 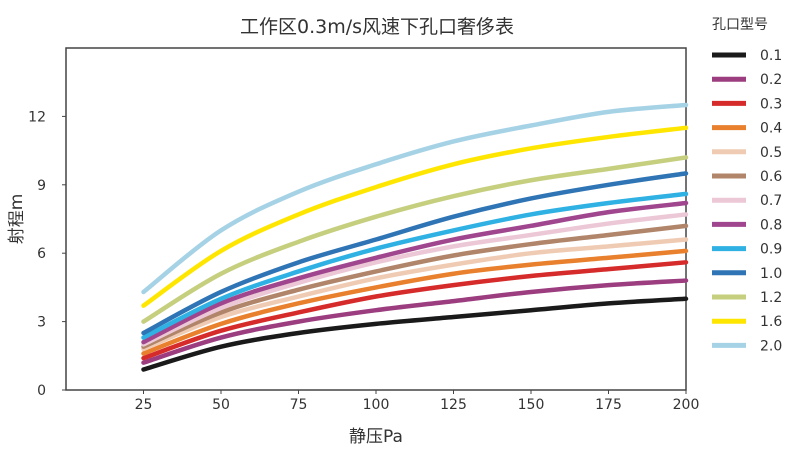 I want to click on y-axis-title: 射程m, so click(x=17, y=219).